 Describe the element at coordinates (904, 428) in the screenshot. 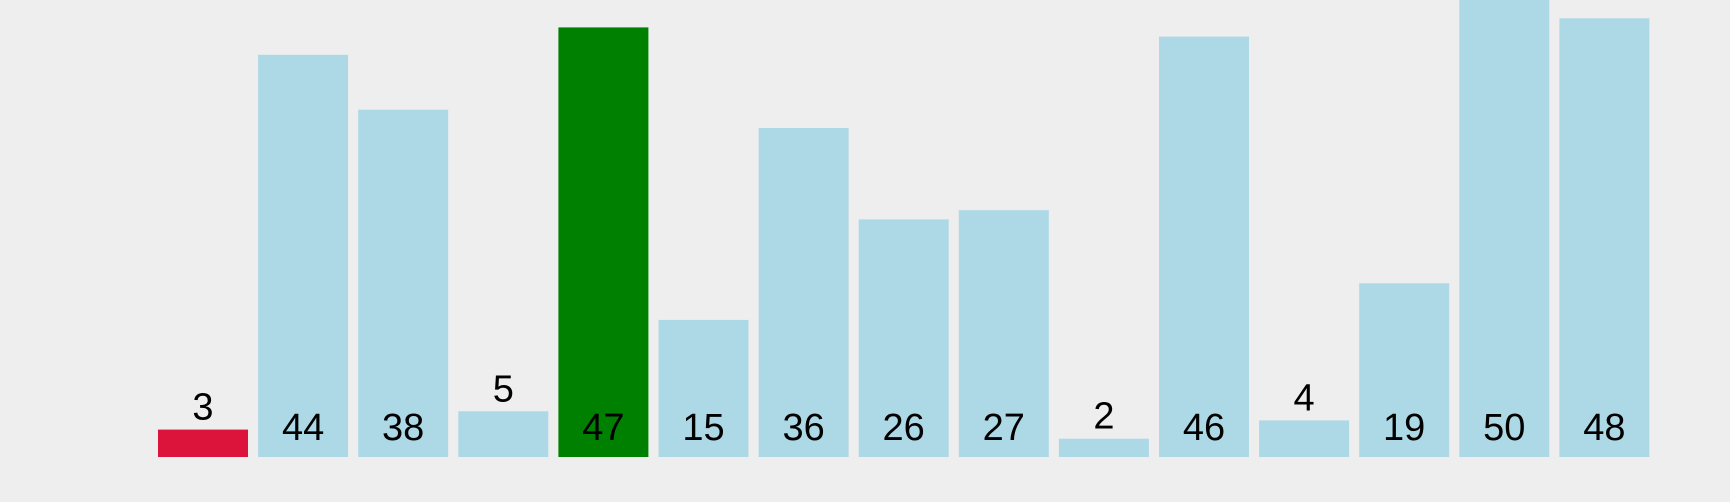

I see `bar-label-7: 26` at that location.